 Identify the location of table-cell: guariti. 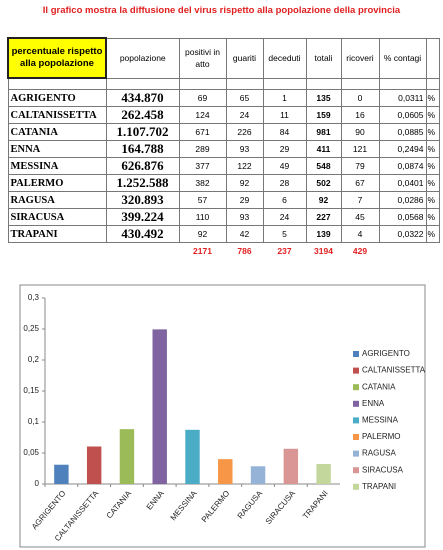
(244, 58).